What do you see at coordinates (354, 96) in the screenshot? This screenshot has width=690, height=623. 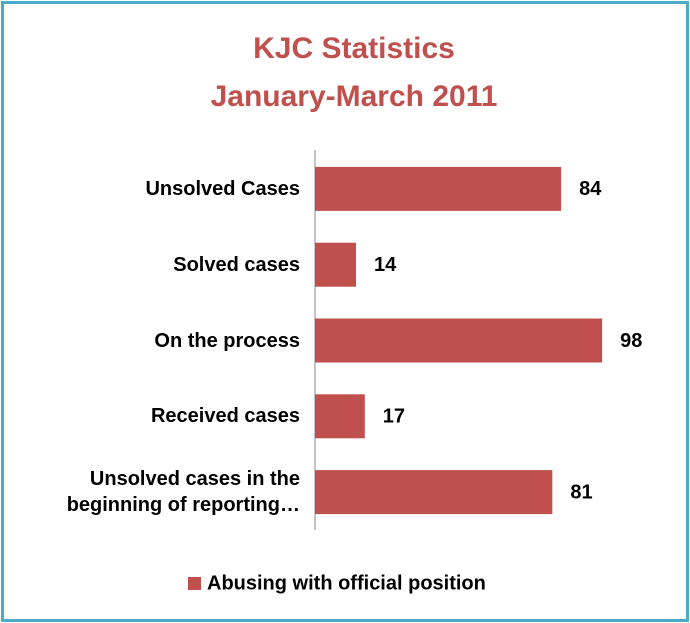 I see `chart-subtitle: January-March 2011` at bounding box center [354, 96].